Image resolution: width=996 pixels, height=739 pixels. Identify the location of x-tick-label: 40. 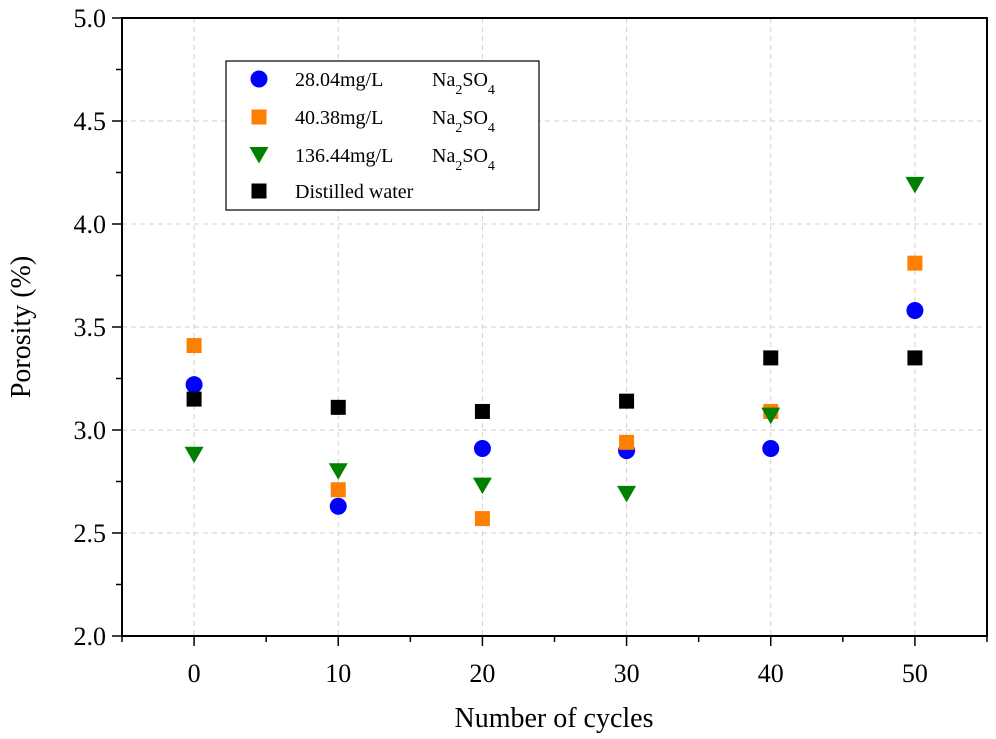
(771, 673).